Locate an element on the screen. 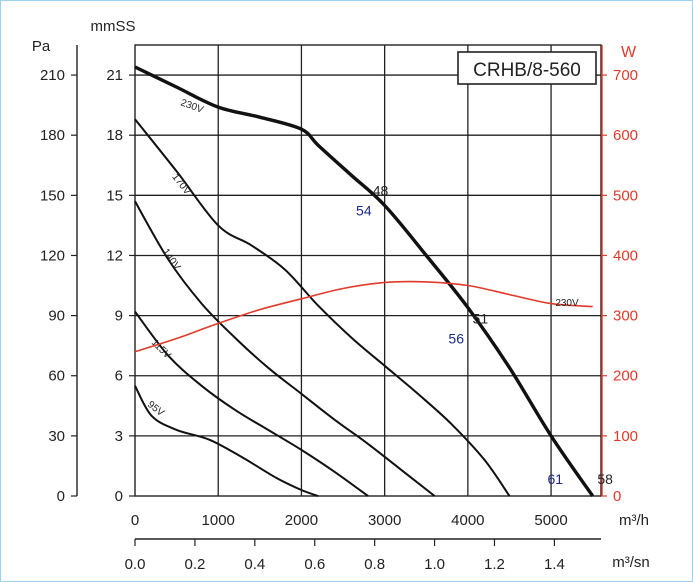 This screenshot has height=582, width=693. mmss-tick-label: 15 is located at coordinates (114, 195).